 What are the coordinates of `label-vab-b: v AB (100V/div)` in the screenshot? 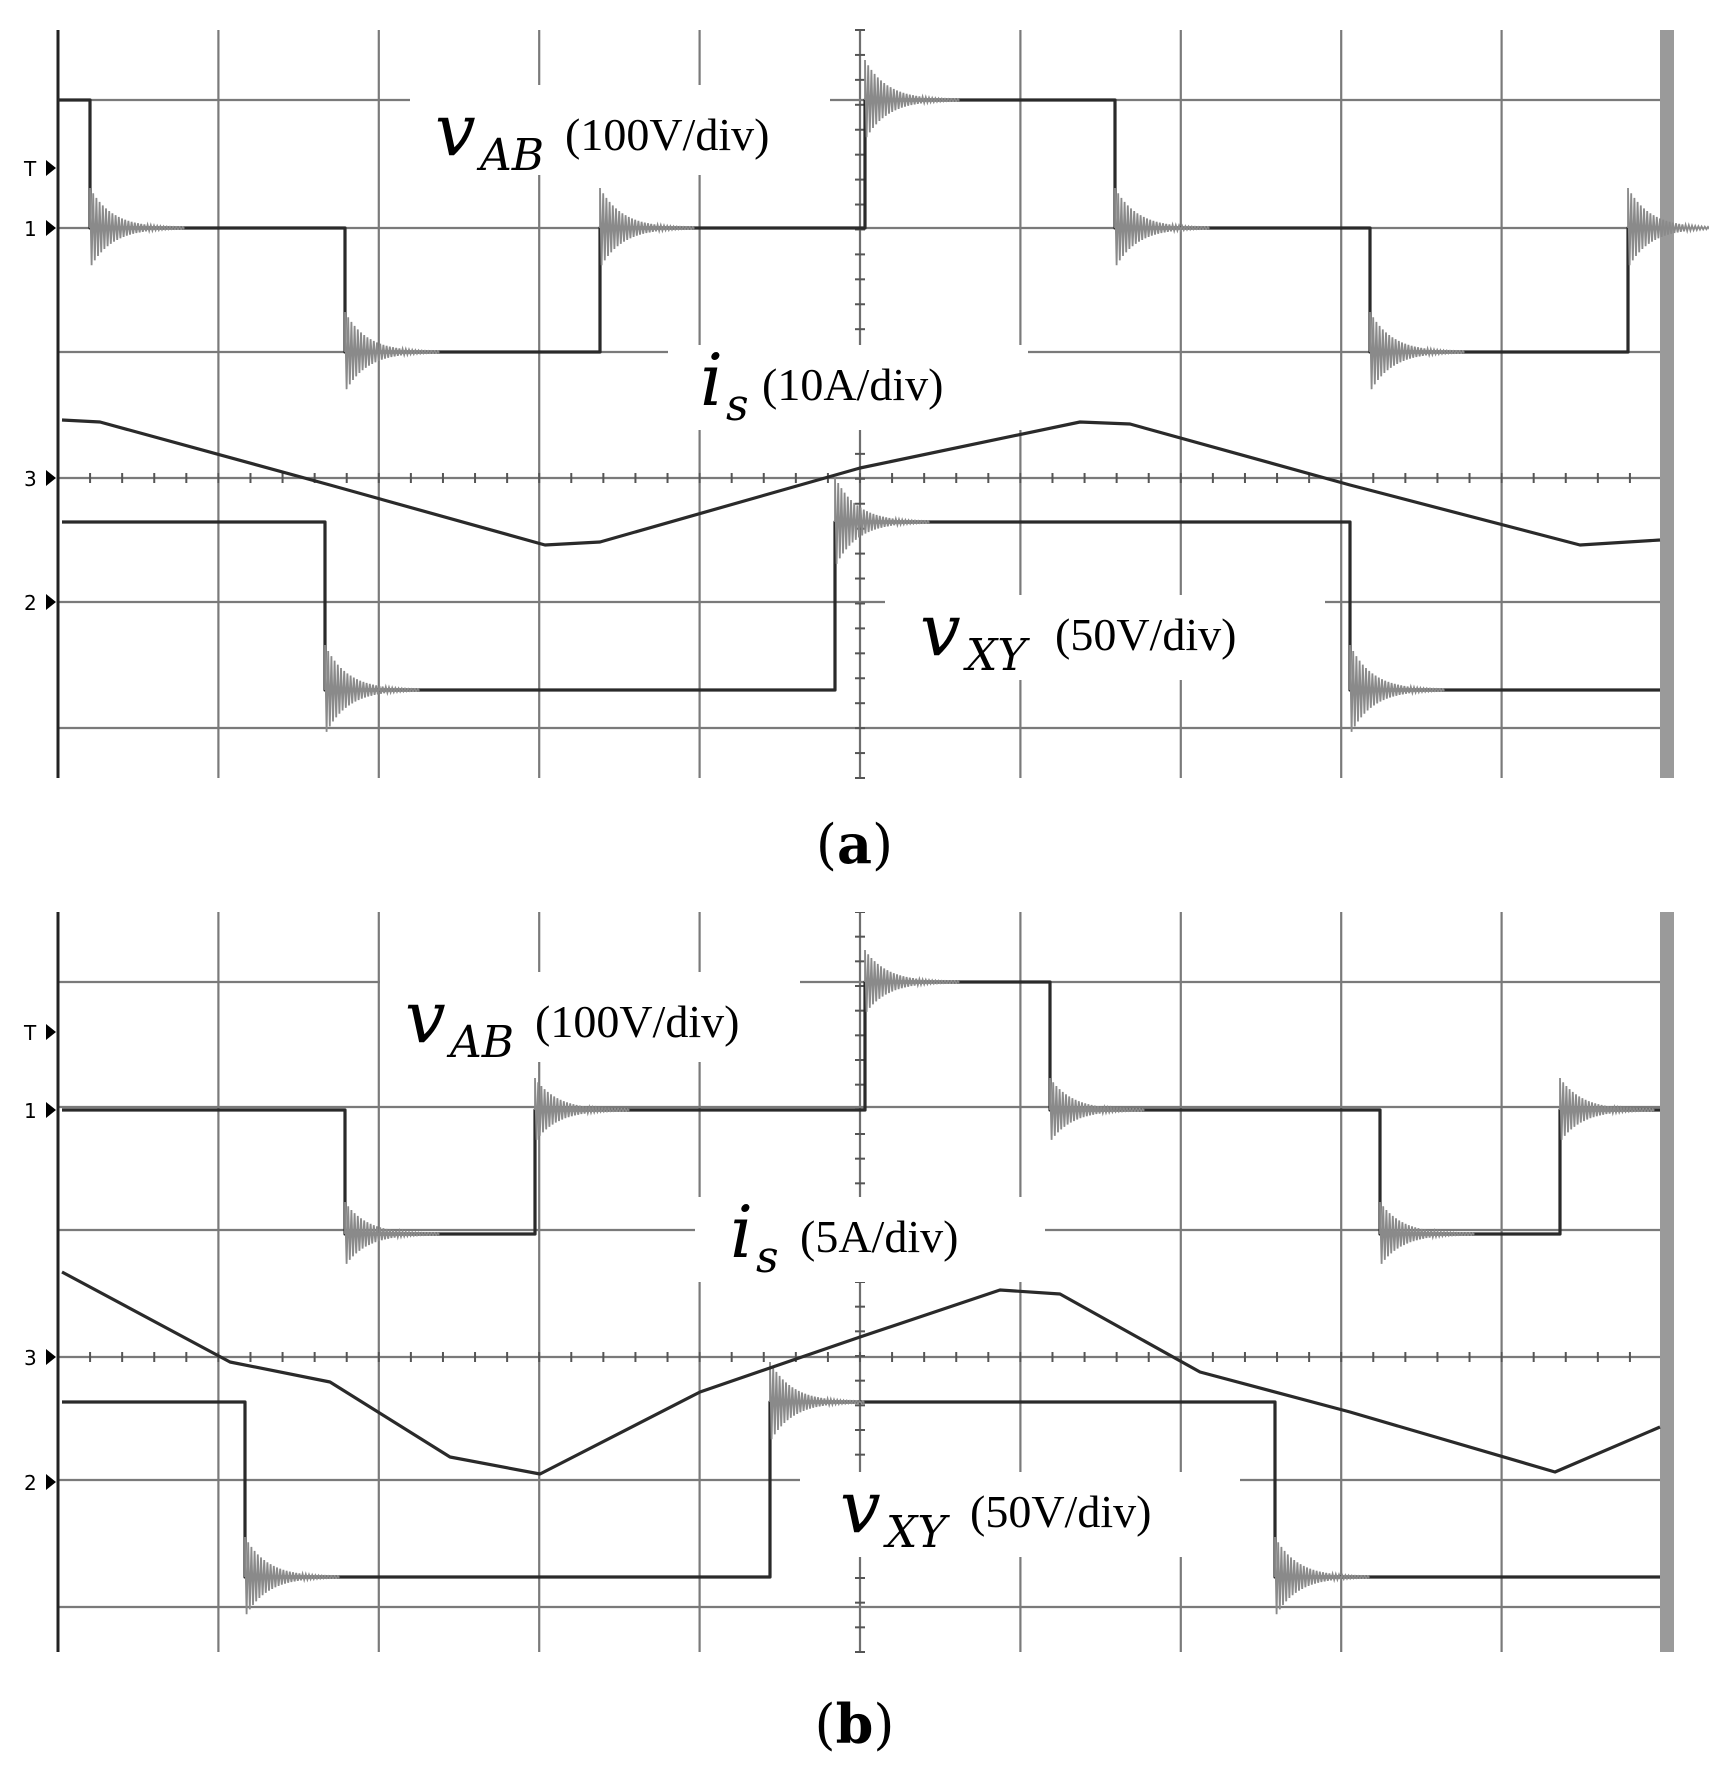 It's located at (590, 1020).